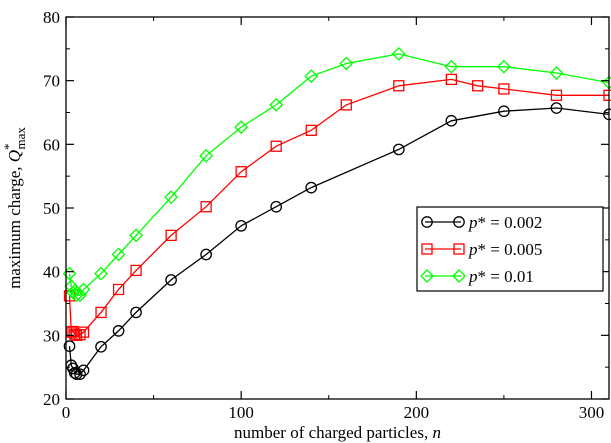 The image size is (611, 443). What do you see at coordinates (241, 412) in the screenshot?
I see `x-tick-label: 100` at bounding box center [241, 412].